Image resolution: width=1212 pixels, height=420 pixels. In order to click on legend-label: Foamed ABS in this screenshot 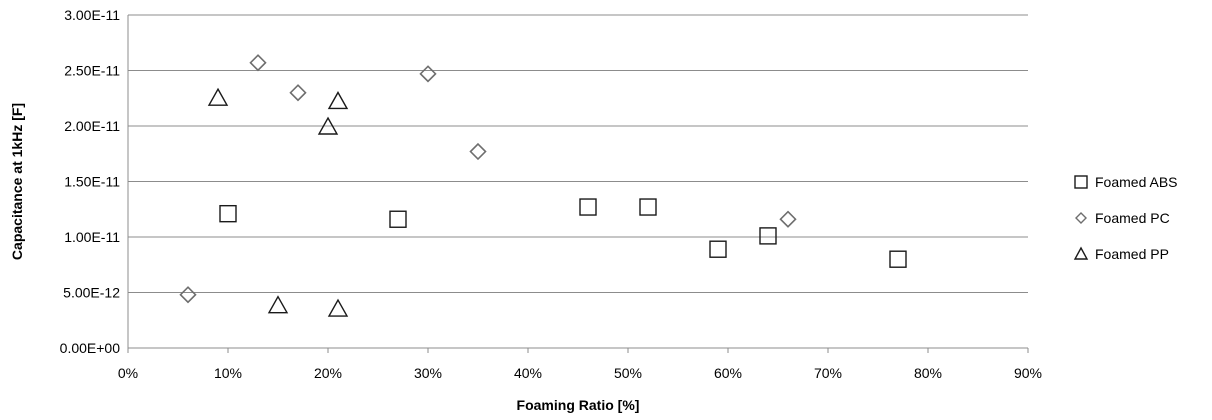, I will do `click(1136, 182)`.